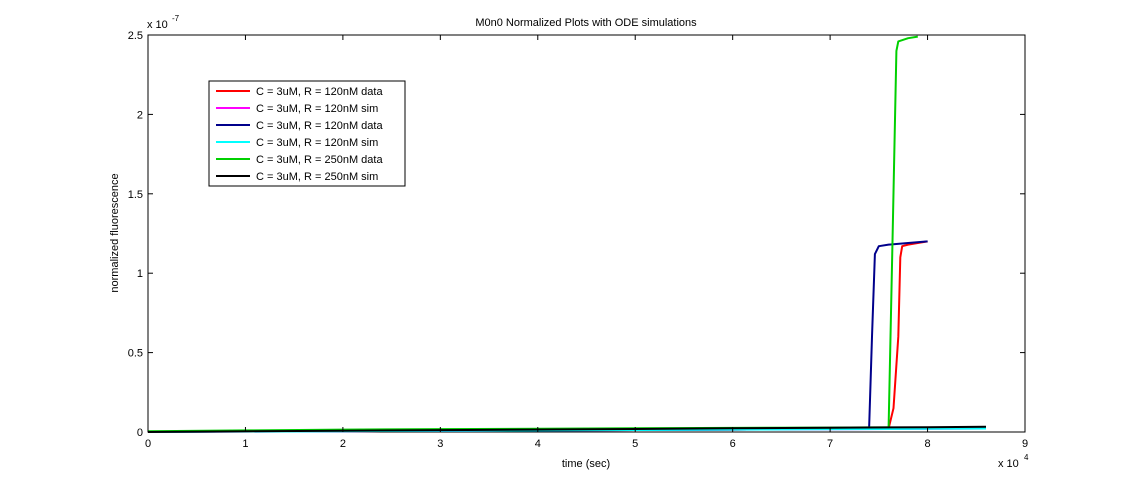  Describe the element at coordinates (1025, 444) in the screenshot. I see `x-tick-label: 9` at that location.